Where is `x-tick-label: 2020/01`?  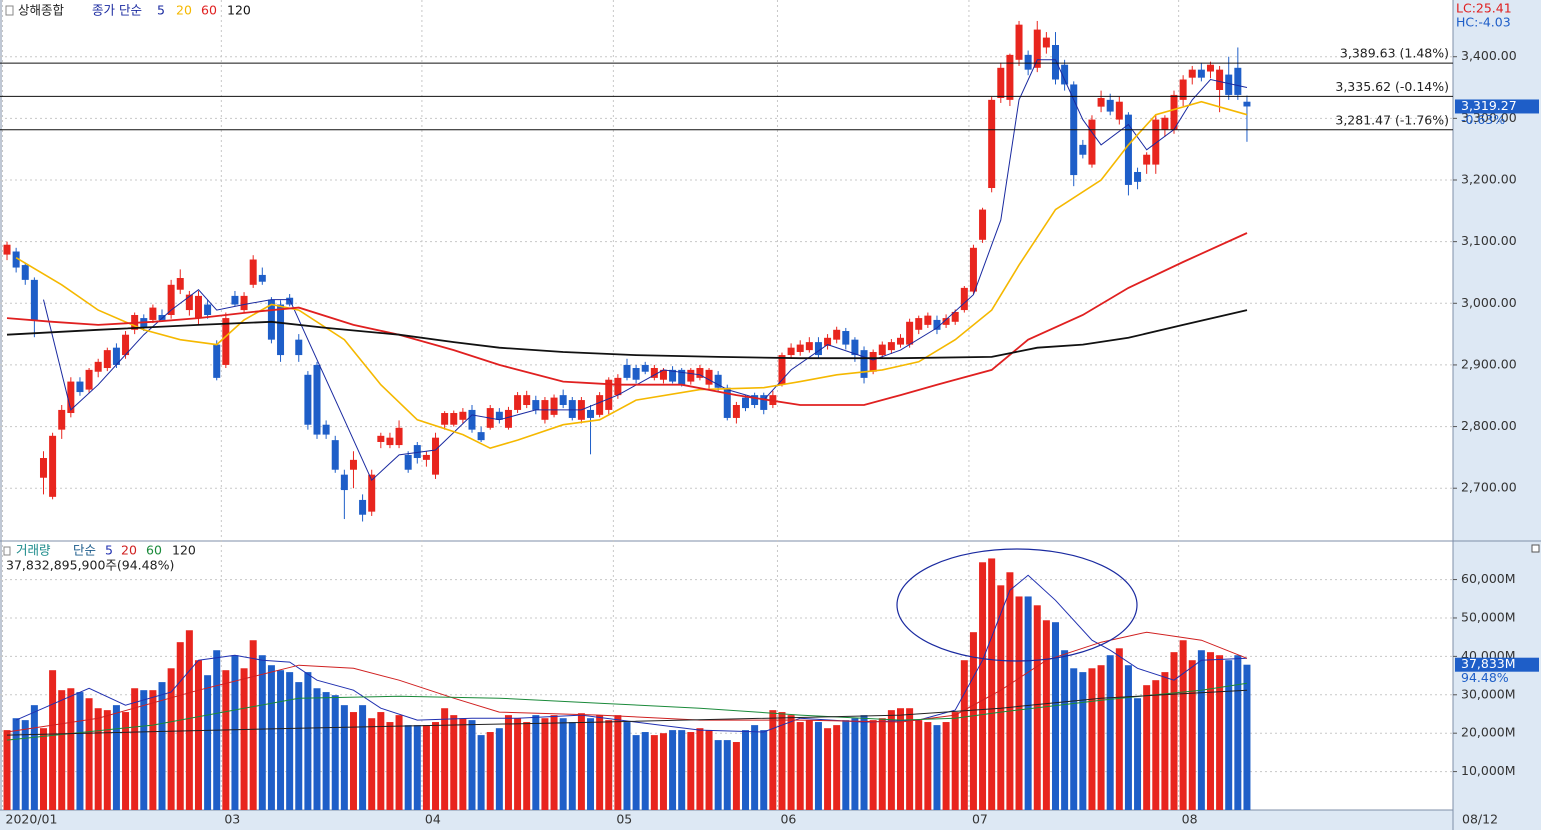 x-tick-label: 2020/01 is located at coordinates (32, 819).